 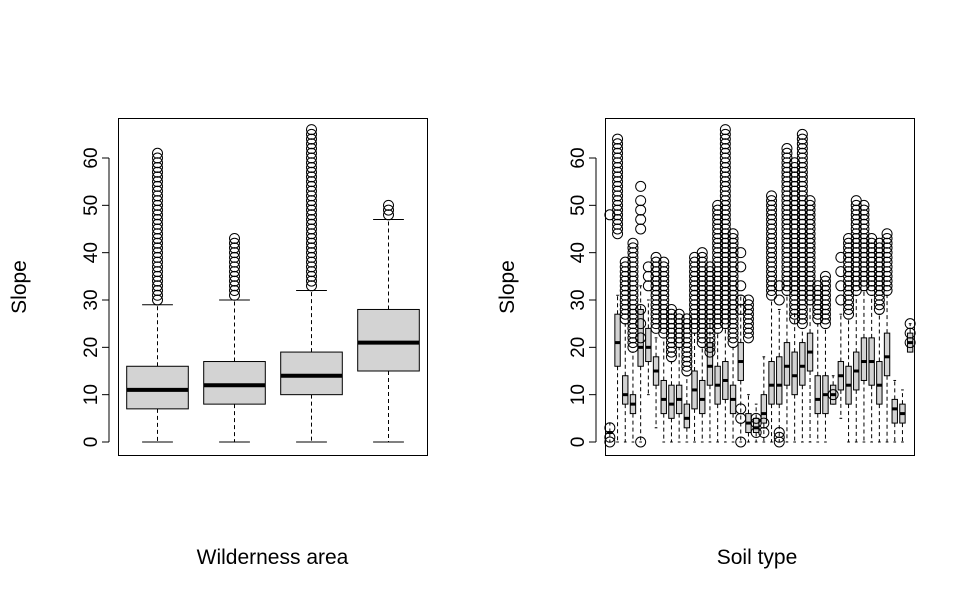 What do you see at coordinates (578, 205) in the screenshot?
I see `y-tick-label: 50` at bounding box center [578, 205].